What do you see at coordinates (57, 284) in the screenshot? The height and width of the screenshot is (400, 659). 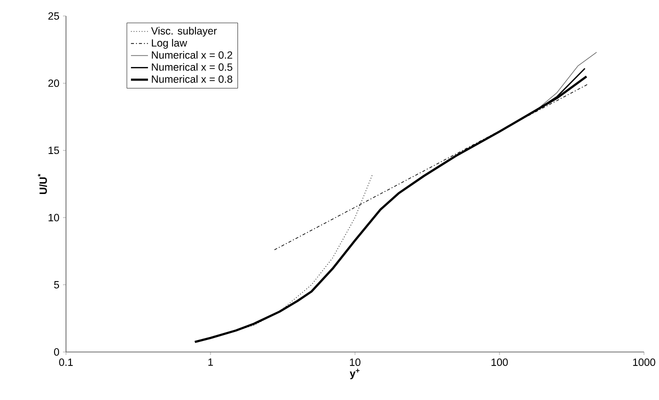 I see `y-tick-label: 5` at bounding box center [57, 284].